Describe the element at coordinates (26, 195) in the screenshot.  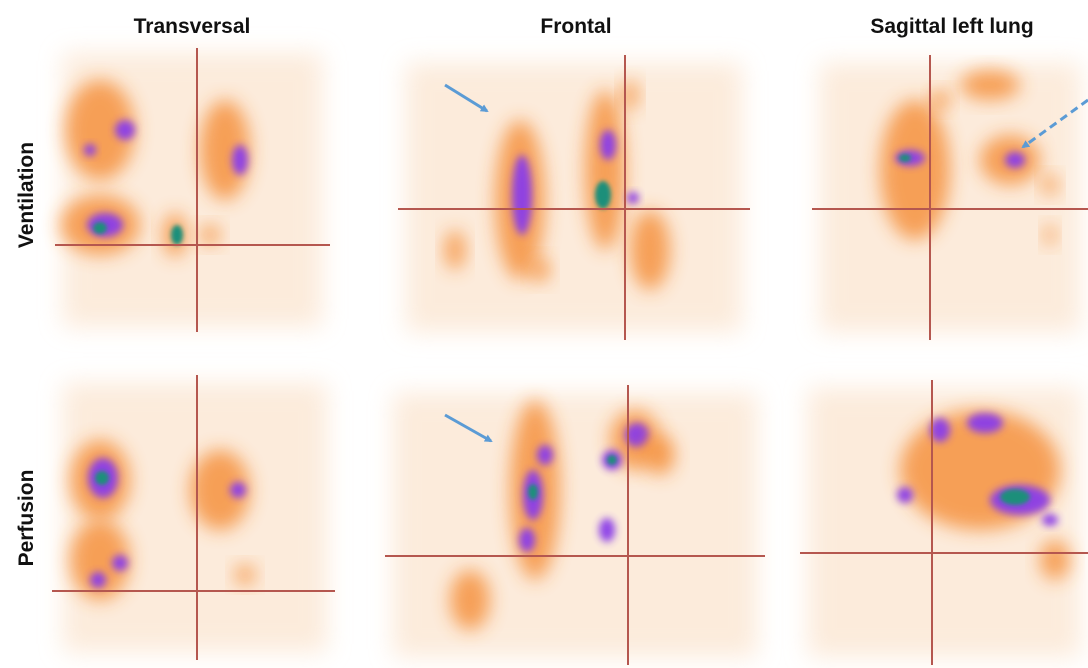
I see `row-label: Ventilation` at that location.